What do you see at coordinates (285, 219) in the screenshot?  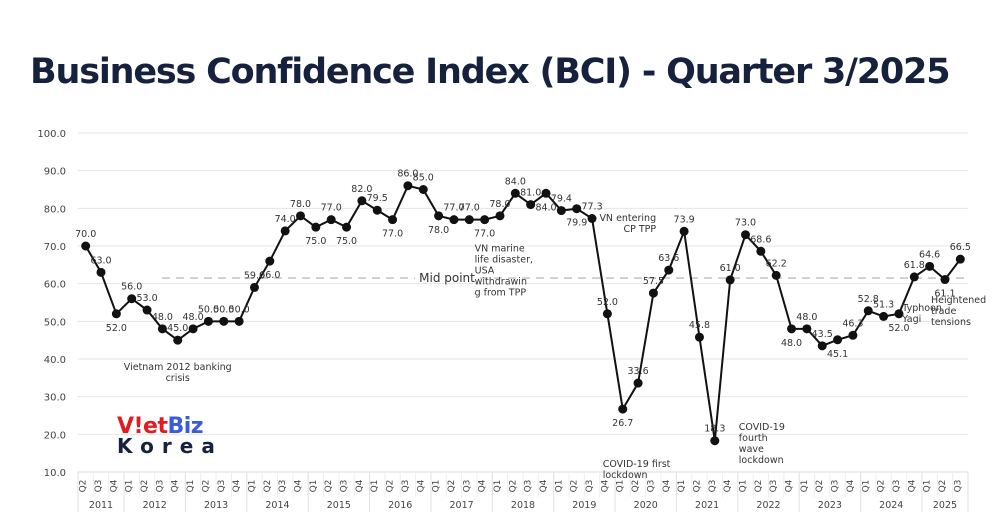 I see `data-label: 74.0` at bounding box center [285, 219].